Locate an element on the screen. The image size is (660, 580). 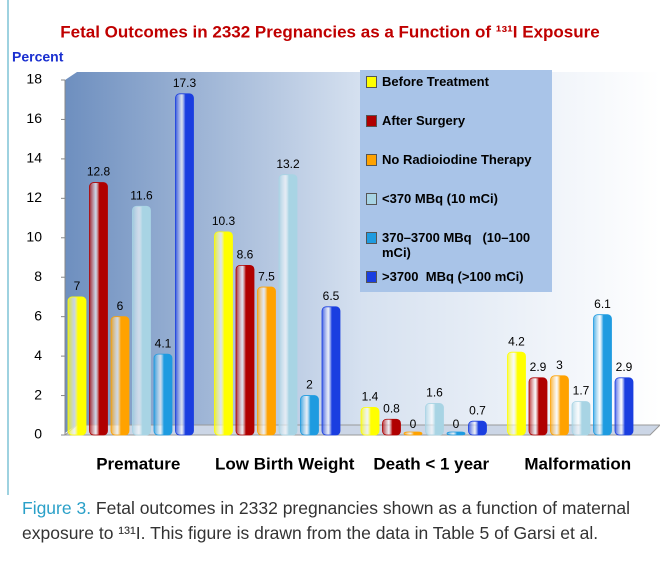
value-label: 12.8 is located at coordinates (99, 172).